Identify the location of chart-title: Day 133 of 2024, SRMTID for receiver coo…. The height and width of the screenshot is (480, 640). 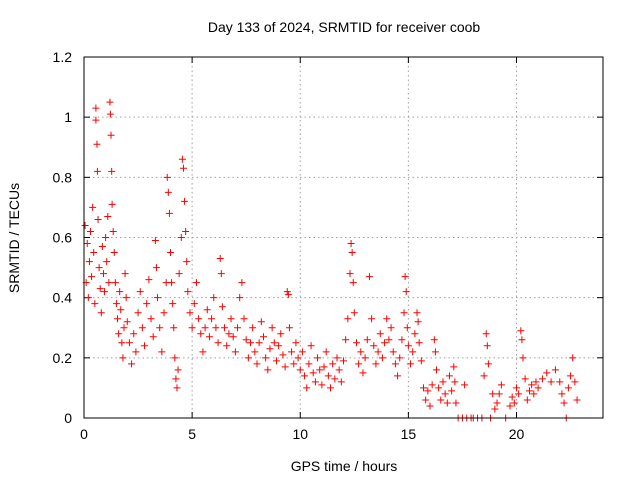
(344, 27).